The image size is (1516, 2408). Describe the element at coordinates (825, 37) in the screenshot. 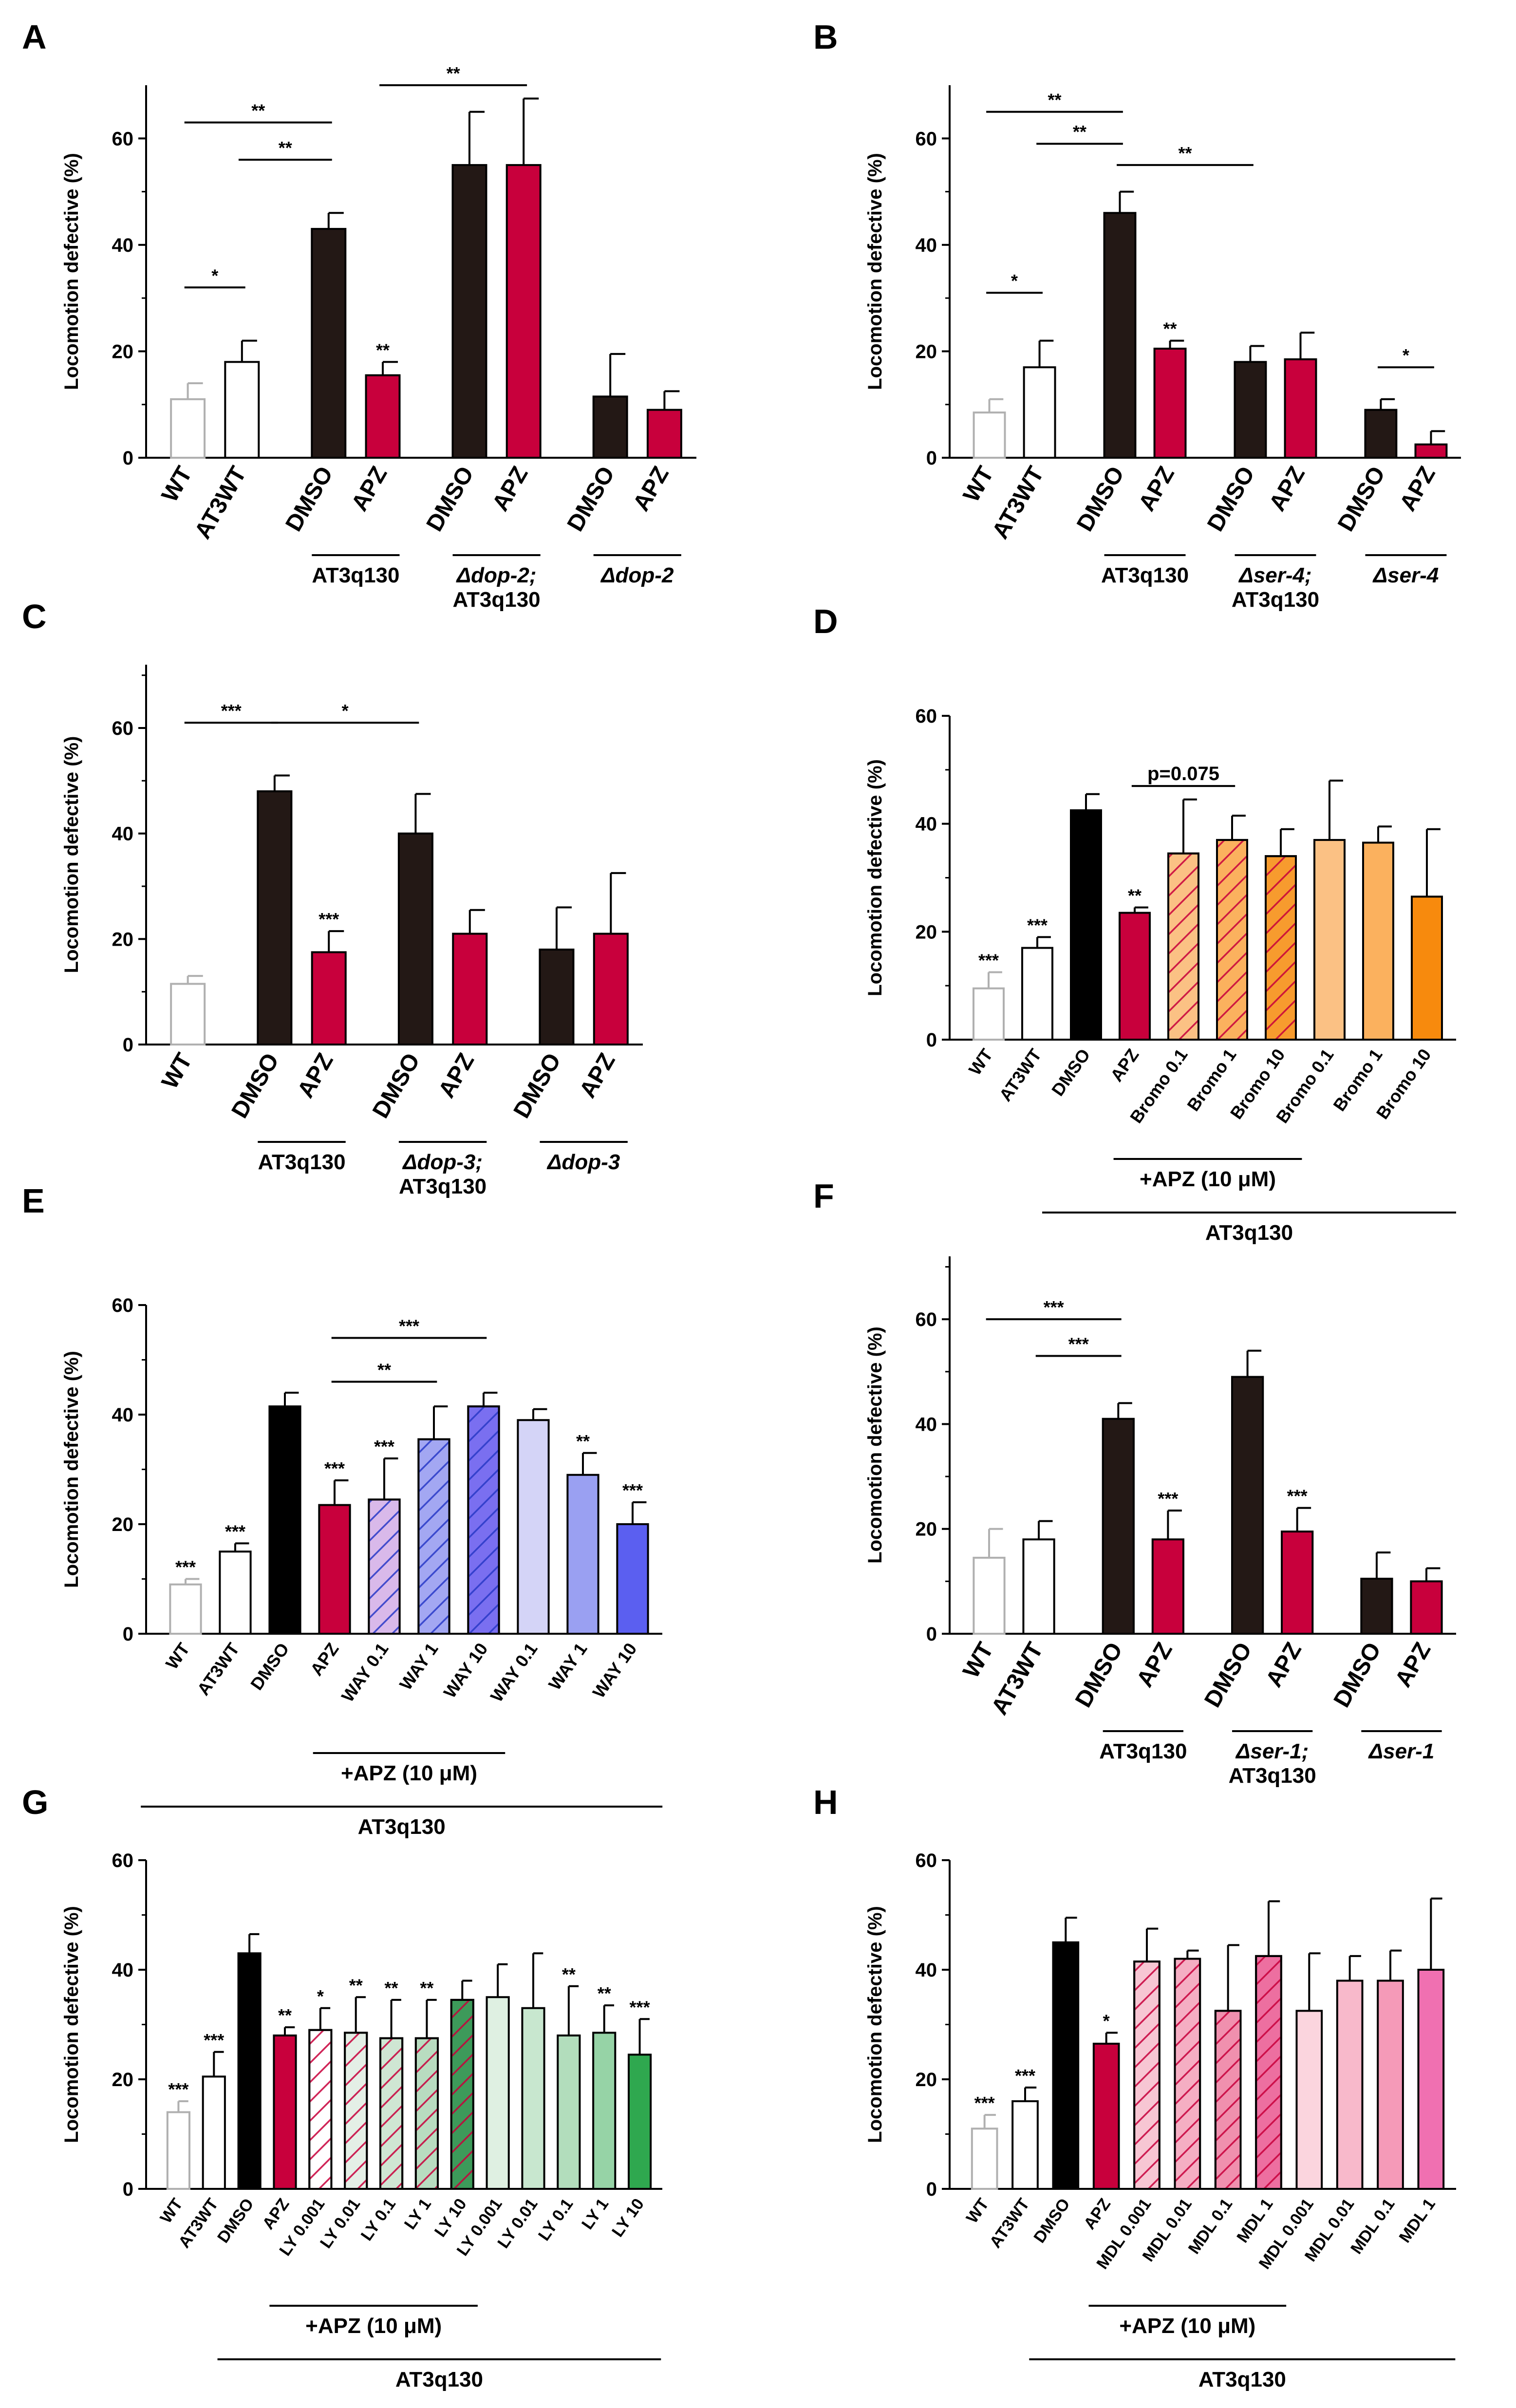

I see `panel-letter: B` at that location.